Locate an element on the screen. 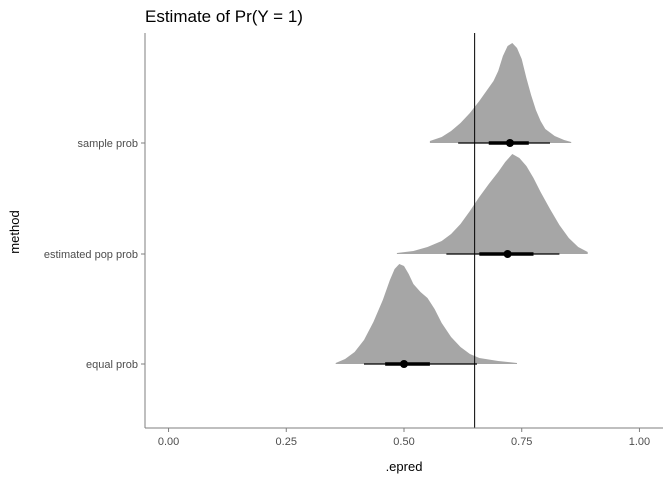  x-tick-label: 0.00 is located at coordinates (168, 442).